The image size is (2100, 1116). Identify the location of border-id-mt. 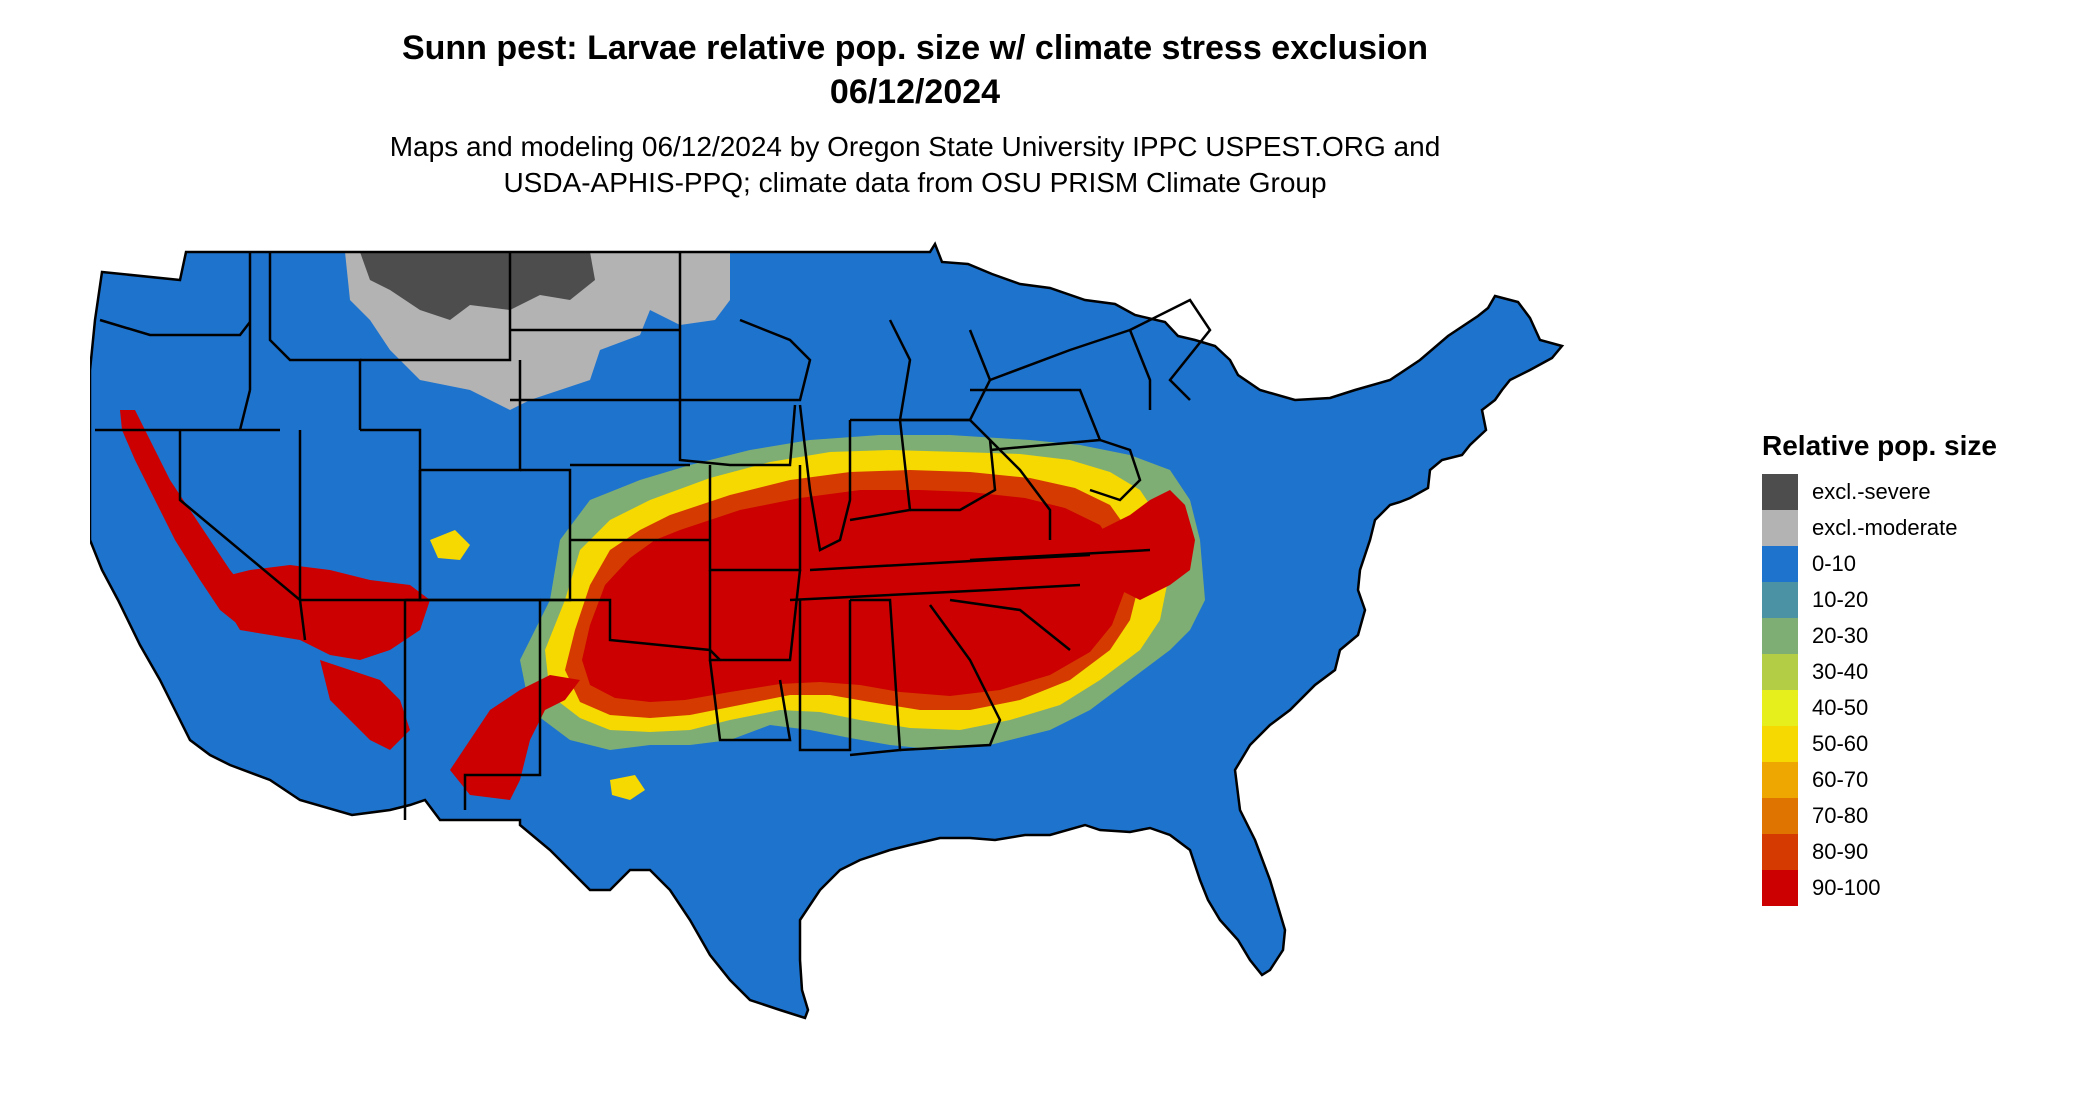
(315, 341).